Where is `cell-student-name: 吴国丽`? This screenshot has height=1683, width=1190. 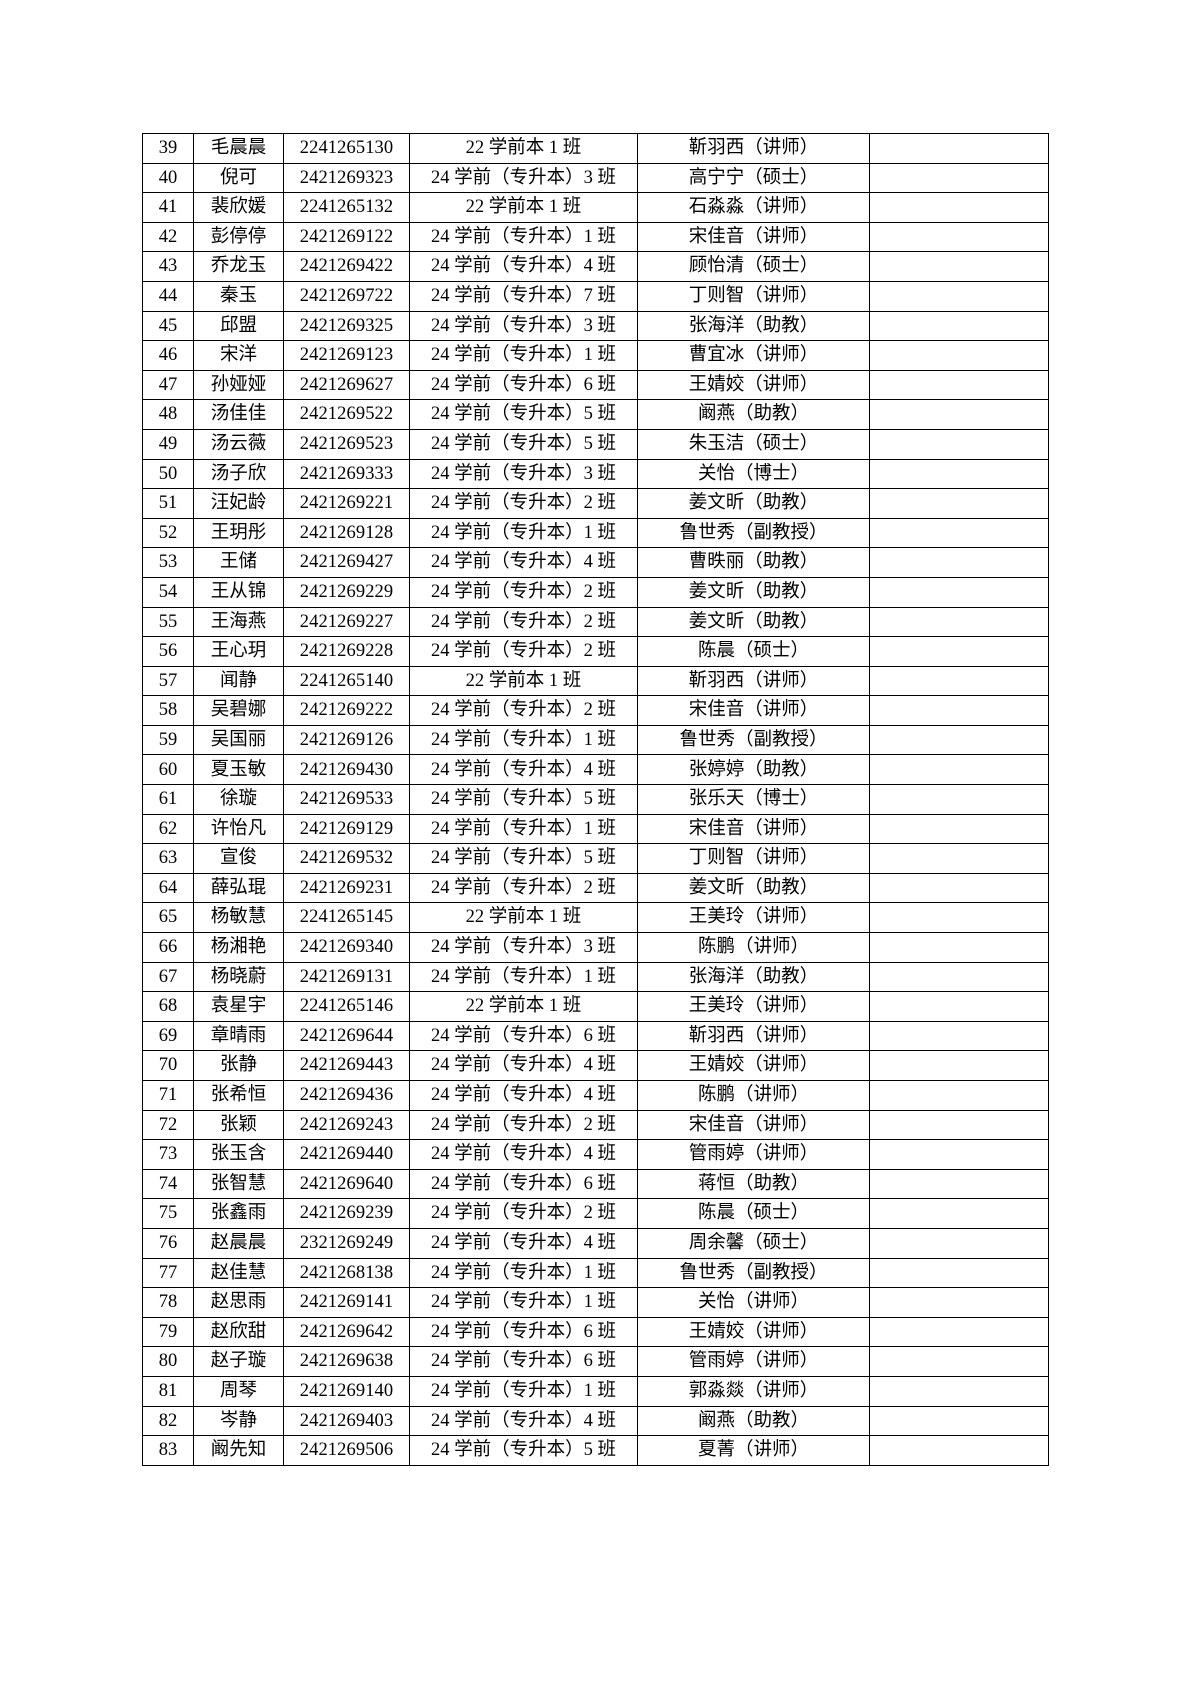
cell-student-name: 吴国丽 is located at coordinates (238, 740).